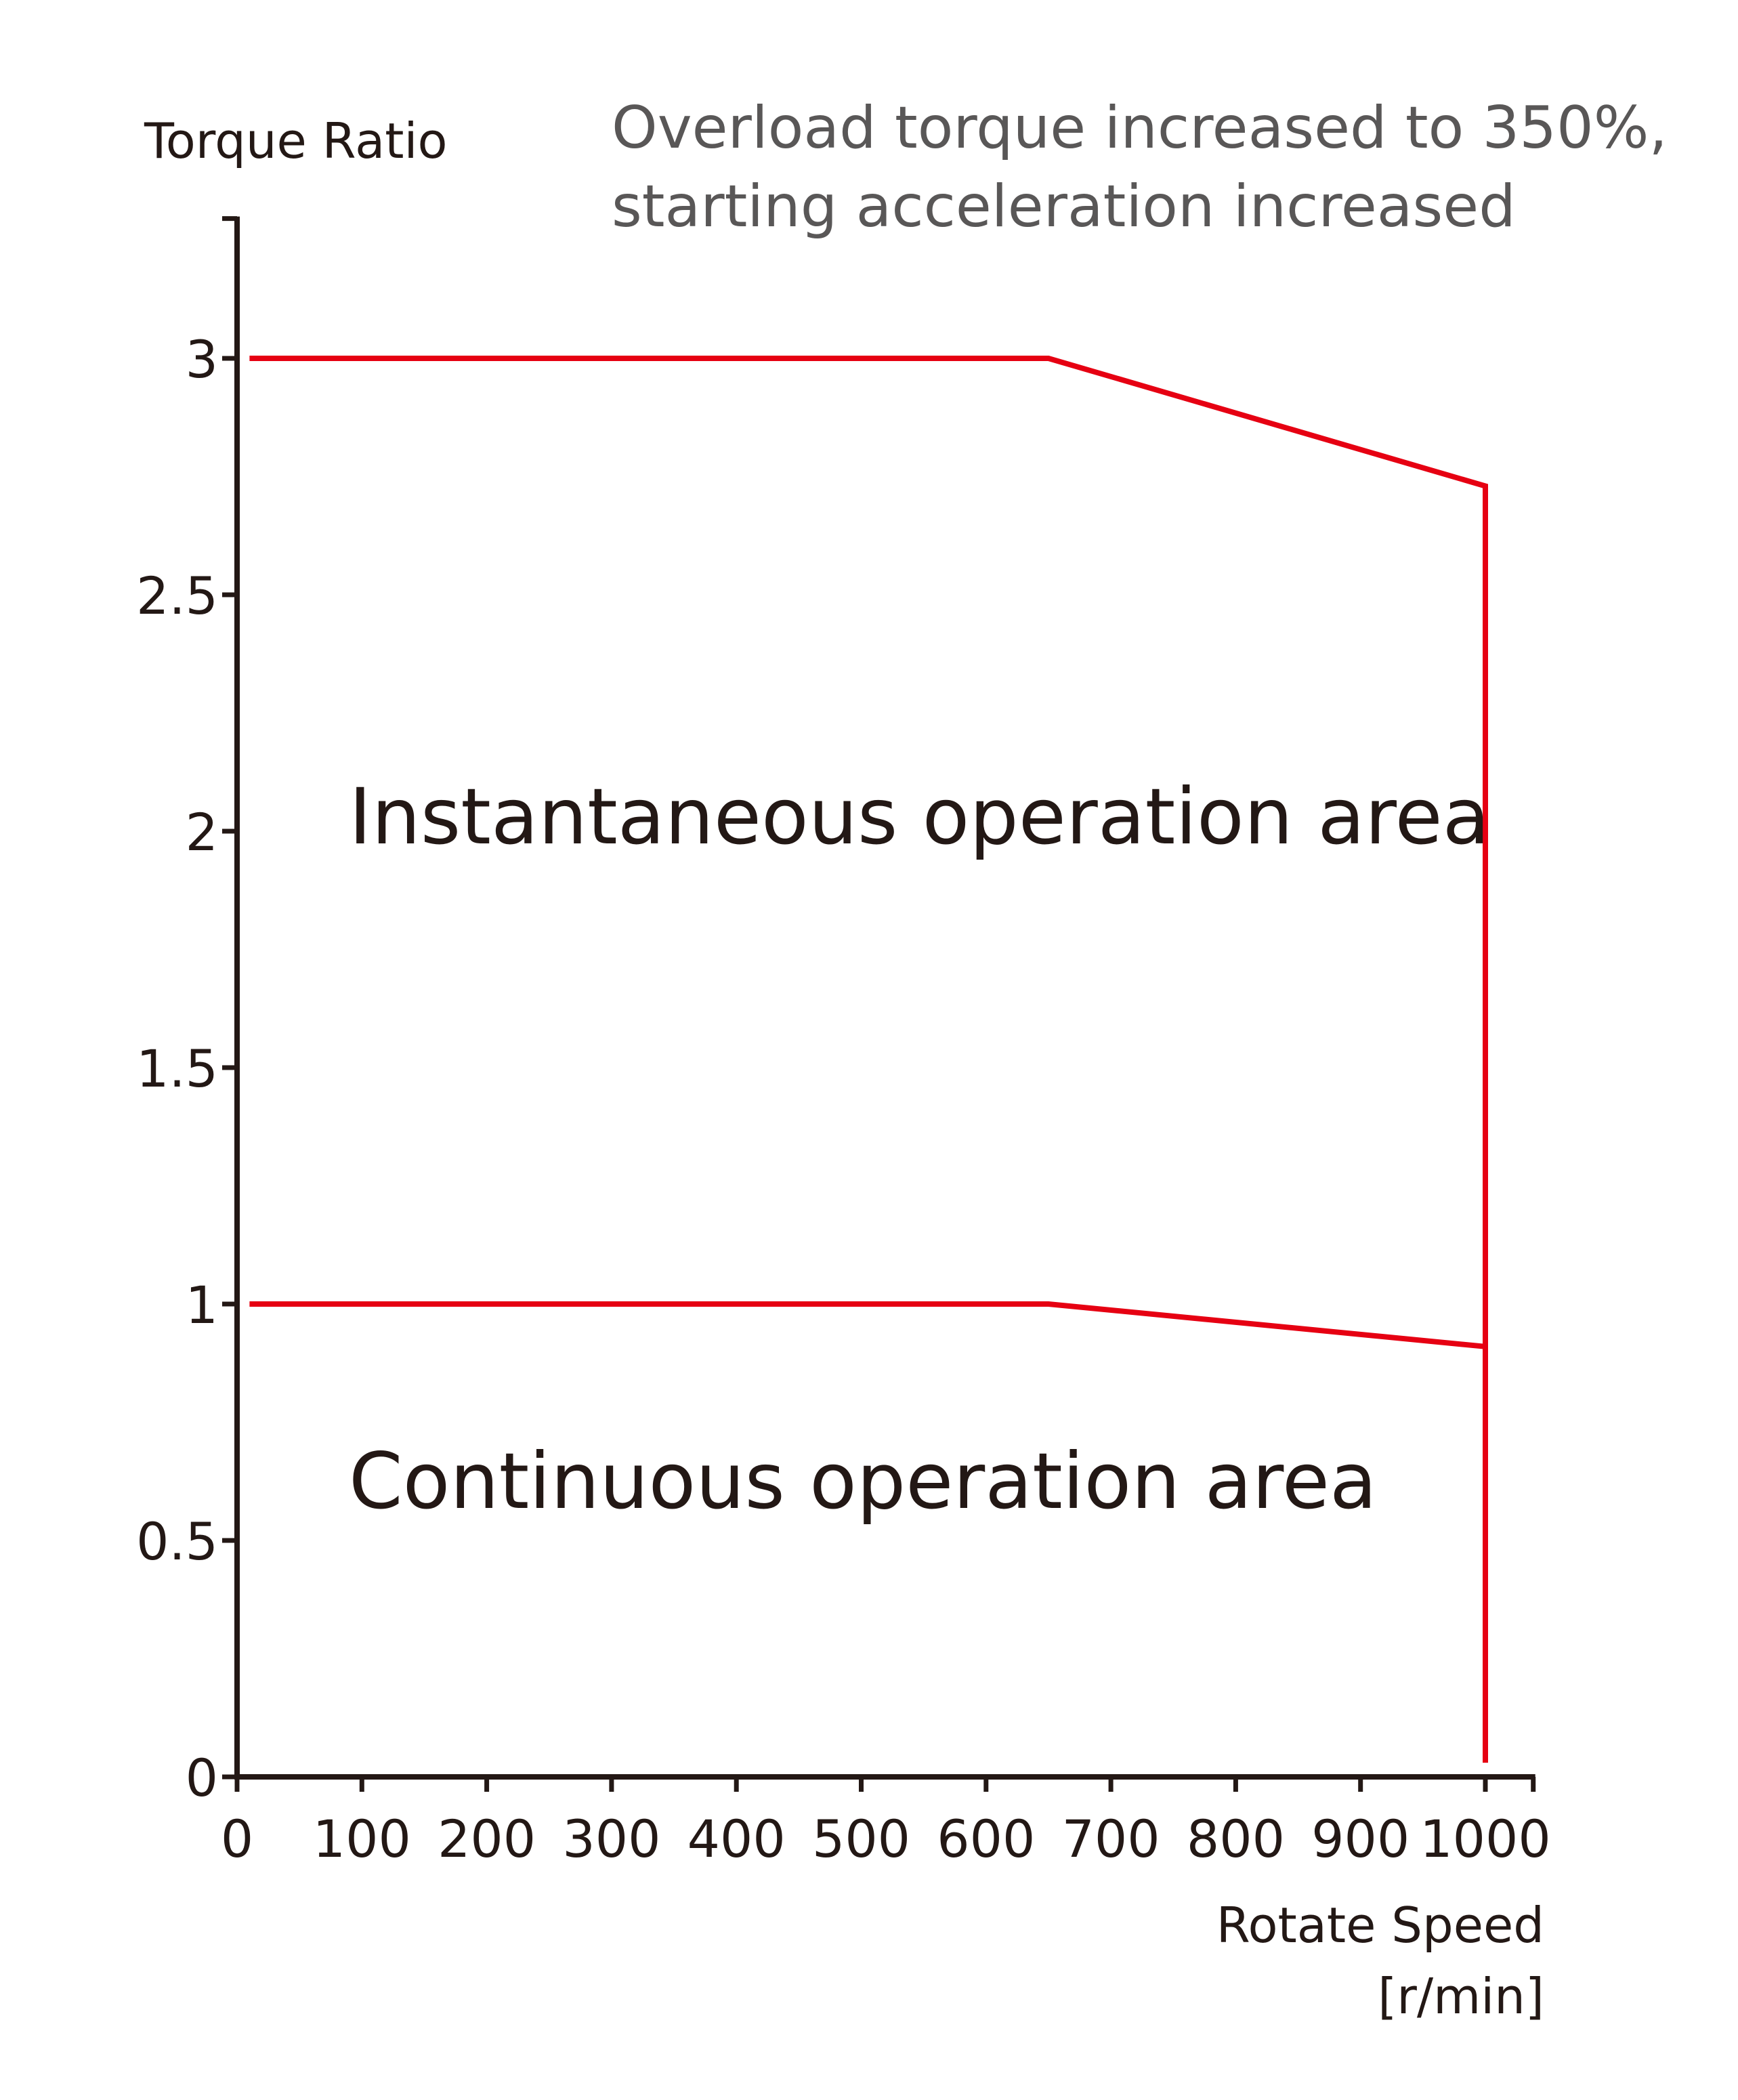  Describe the element at coordinates (177, 1068) in the screenshot. I see `y-tick-label: 1.5` at that location.